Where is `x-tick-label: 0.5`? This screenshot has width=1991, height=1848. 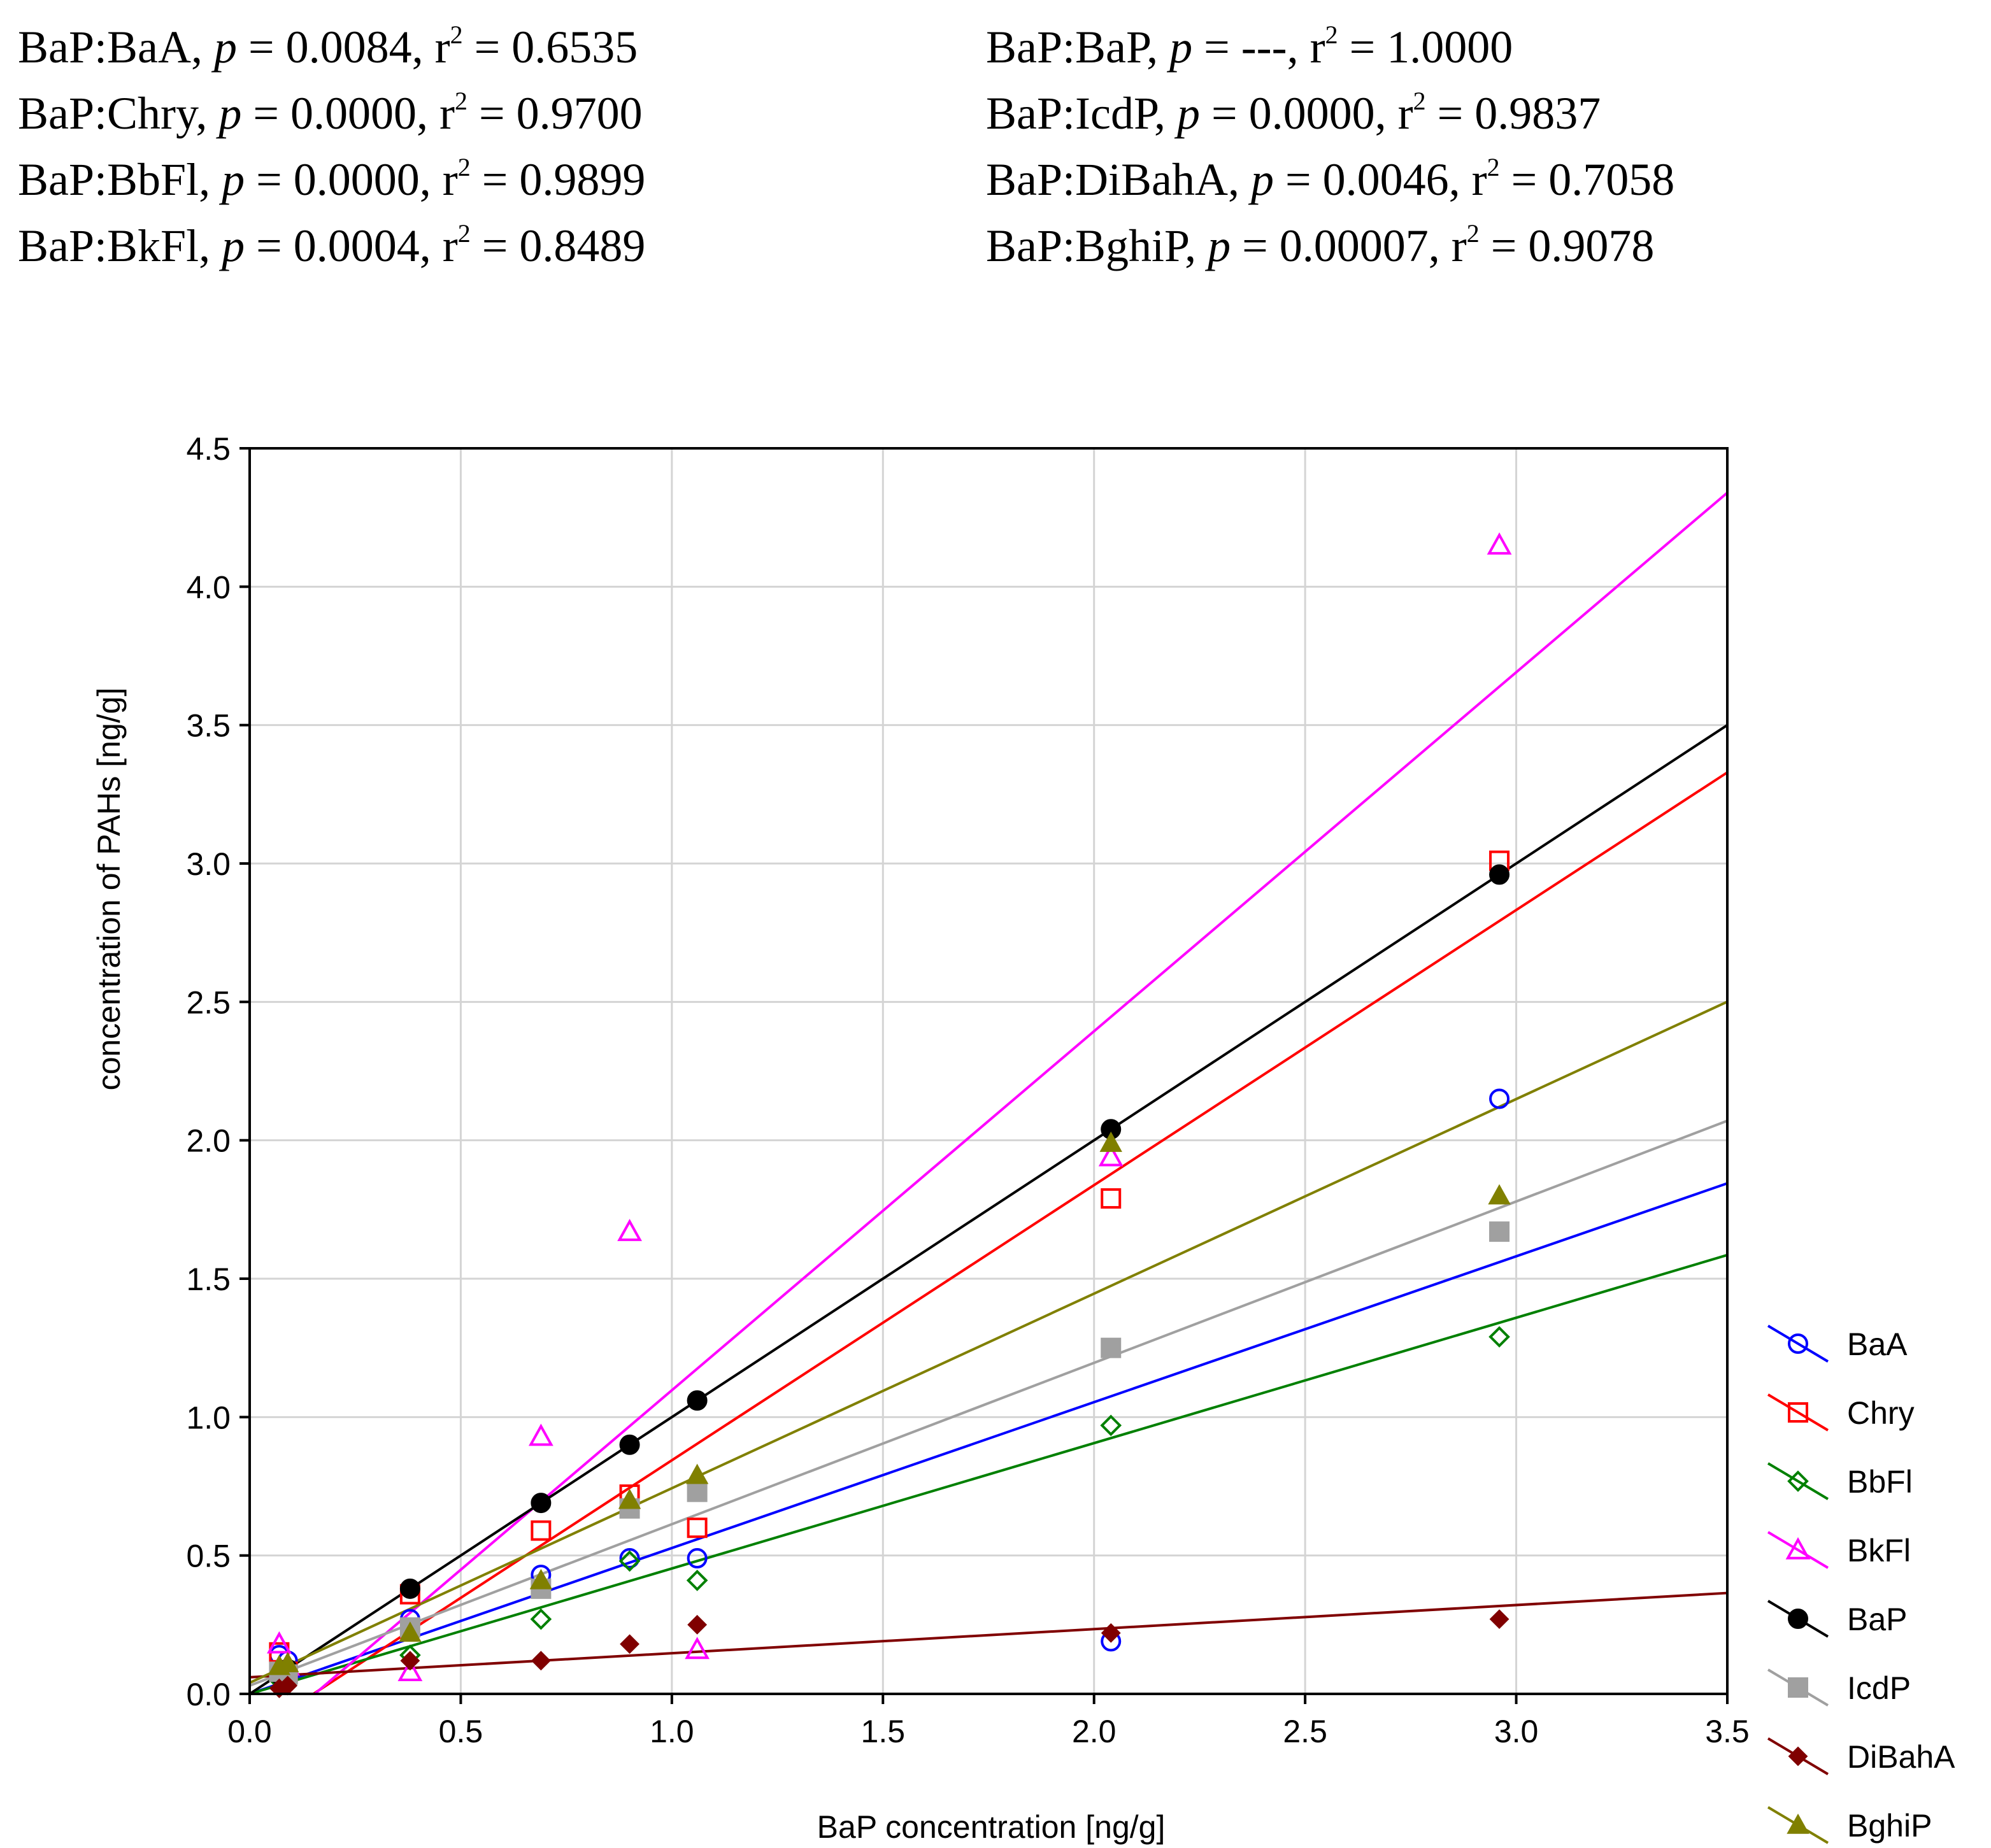 x-tick-label: 0.5 is located at coordinates (461, 1731).